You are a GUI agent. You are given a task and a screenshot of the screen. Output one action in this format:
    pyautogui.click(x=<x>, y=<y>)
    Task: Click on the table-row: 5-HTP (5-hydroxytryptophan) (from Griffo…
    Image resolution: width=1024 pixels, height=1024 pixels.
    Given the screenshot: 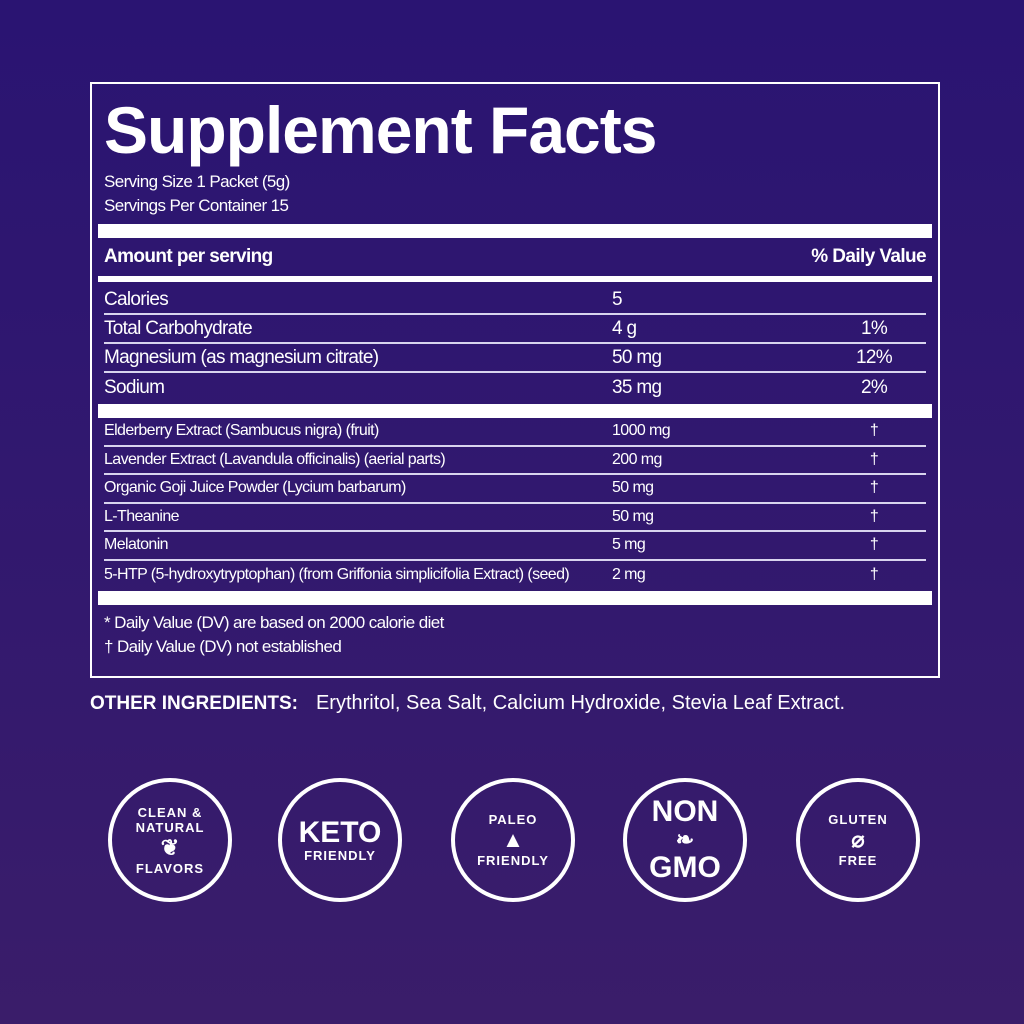 What is the action you would take?
    pyautogui.click(x=515, y=575)
    